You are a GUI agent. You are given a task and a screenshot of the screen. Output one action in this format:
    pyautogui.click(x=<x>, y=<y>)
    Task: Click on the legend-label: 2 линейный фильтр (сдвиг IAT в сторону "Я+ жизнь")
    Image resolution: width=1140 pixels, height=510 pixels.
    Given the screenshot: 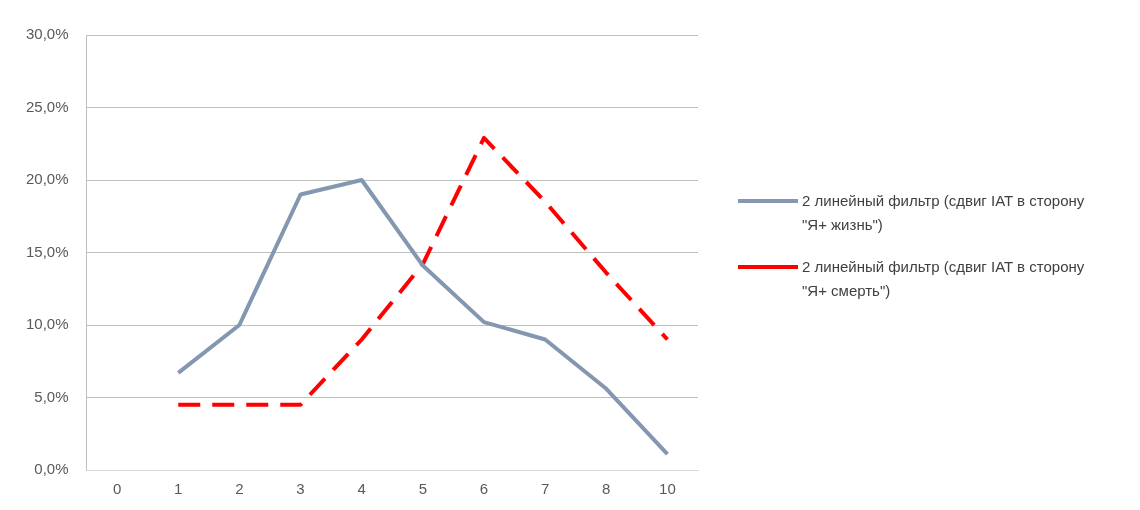 What is the action you would take?
    pyautogui.click(x=944, y=213)
    